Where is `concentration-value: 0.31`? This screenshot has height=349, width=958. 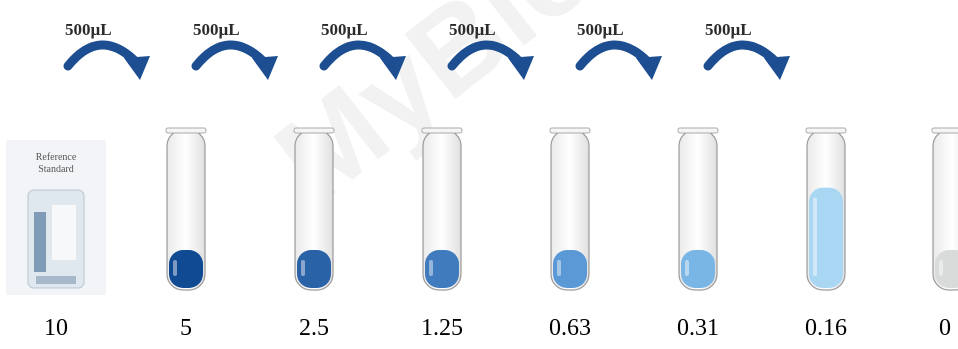
concentration-value: 0.31 is located at coordinates (698, 328).